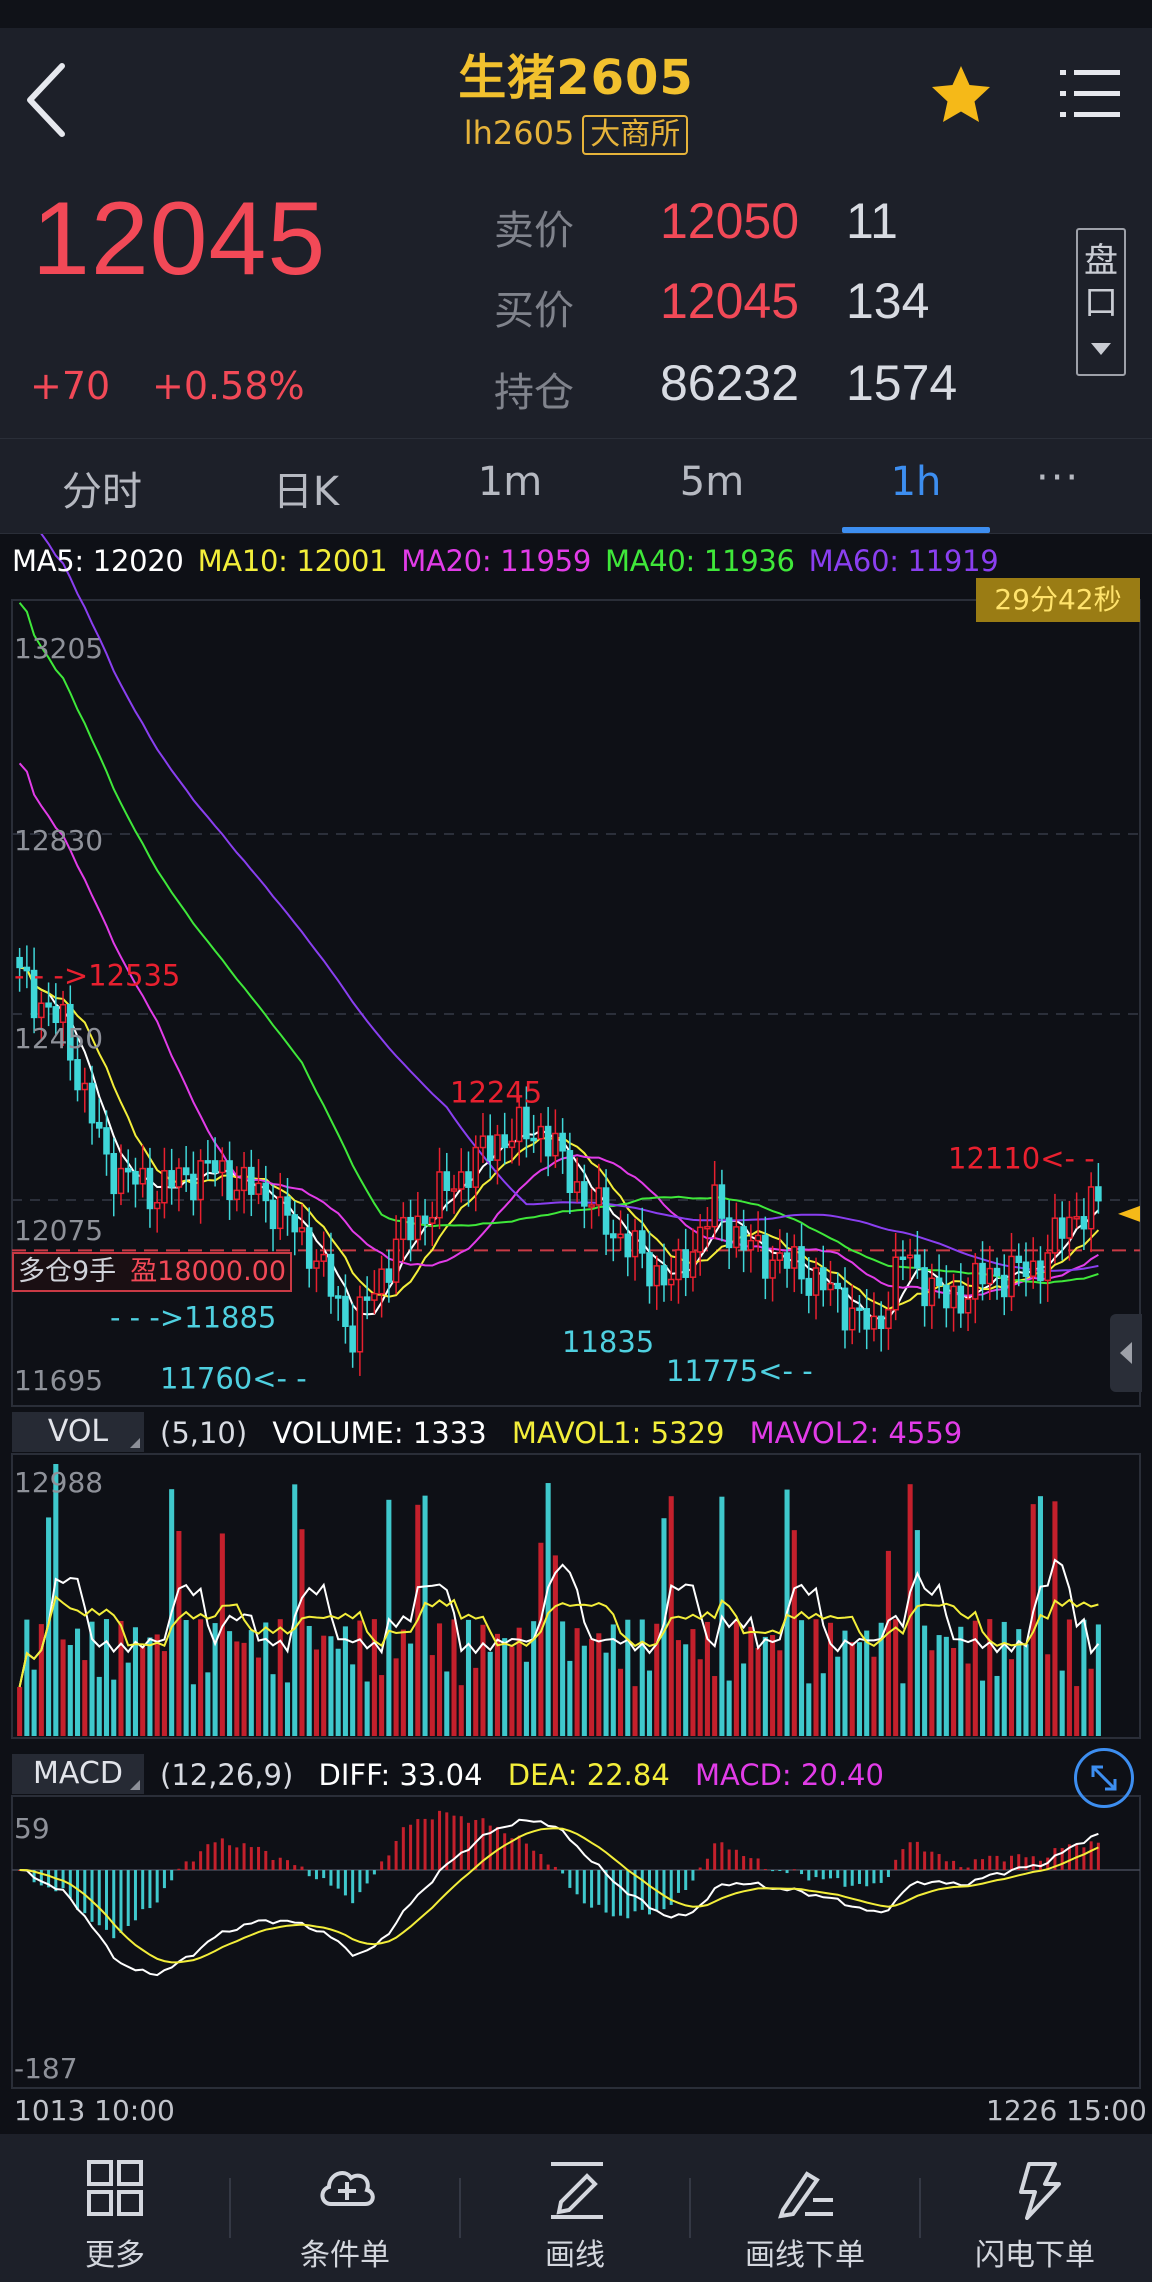 Image resolution: width=1152 pixels, height=2282 pixels. I want to click on flash-order-button: 闪电下单, so click(1035, 2208).